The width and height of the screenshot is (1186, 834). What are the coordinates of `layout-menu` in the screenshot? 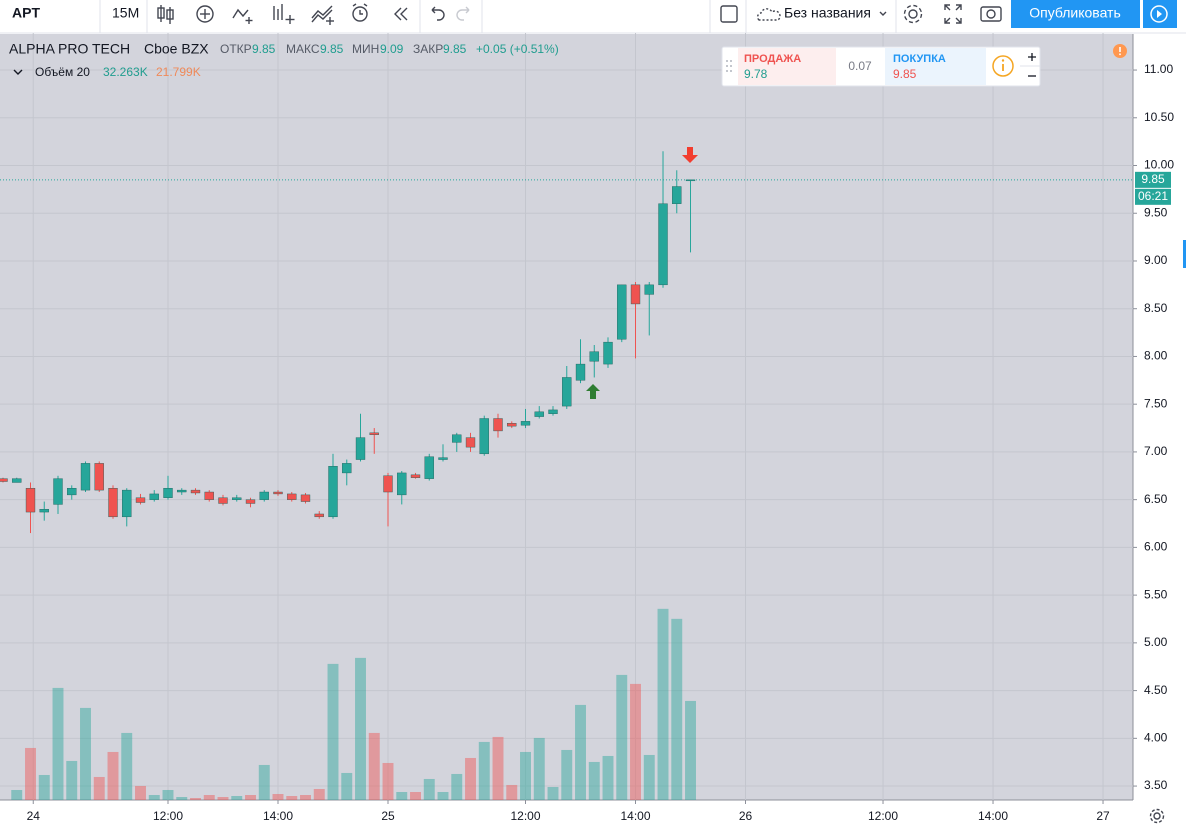 It's located at (883, 13).